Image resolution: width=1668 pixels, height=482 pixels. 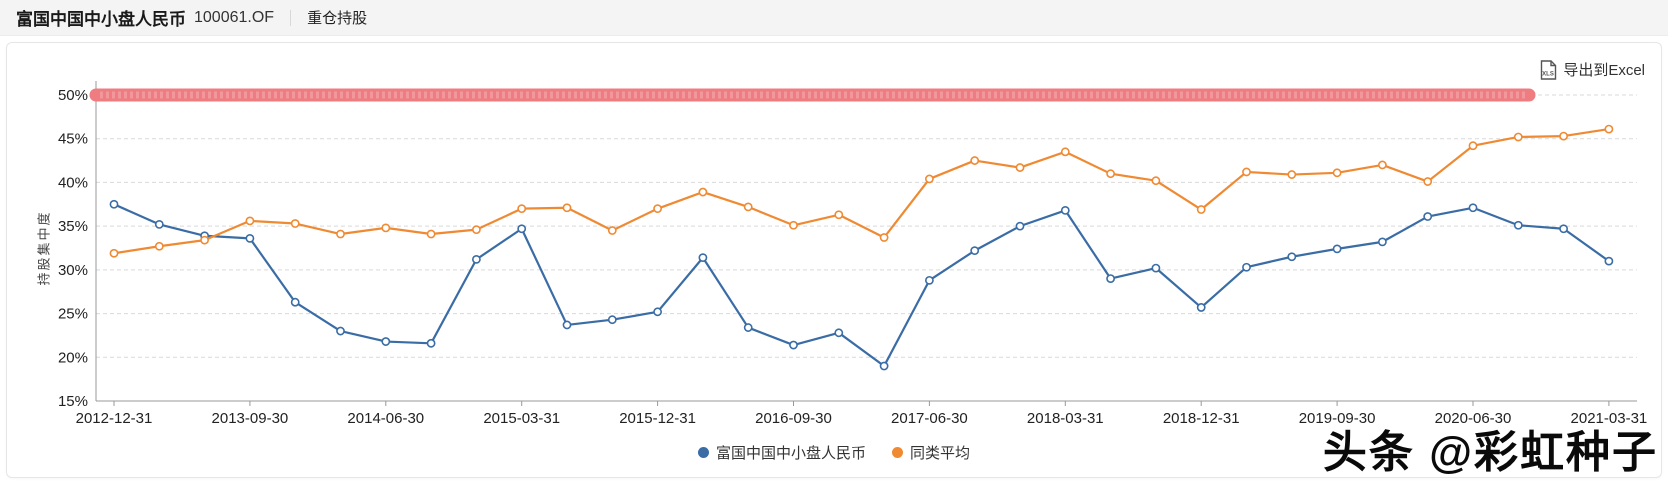 I want to click on x-tick-label: 2016-09-30, so click(x=793, y=418).